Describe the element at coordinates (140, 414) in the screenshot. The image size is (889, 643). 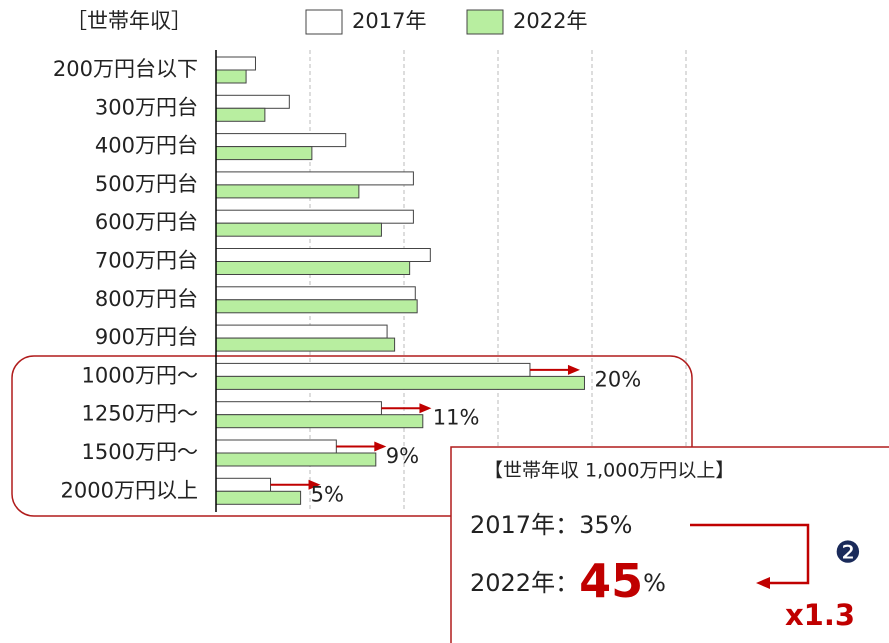
I see `y-tick-label: 1250万円～` at that location.